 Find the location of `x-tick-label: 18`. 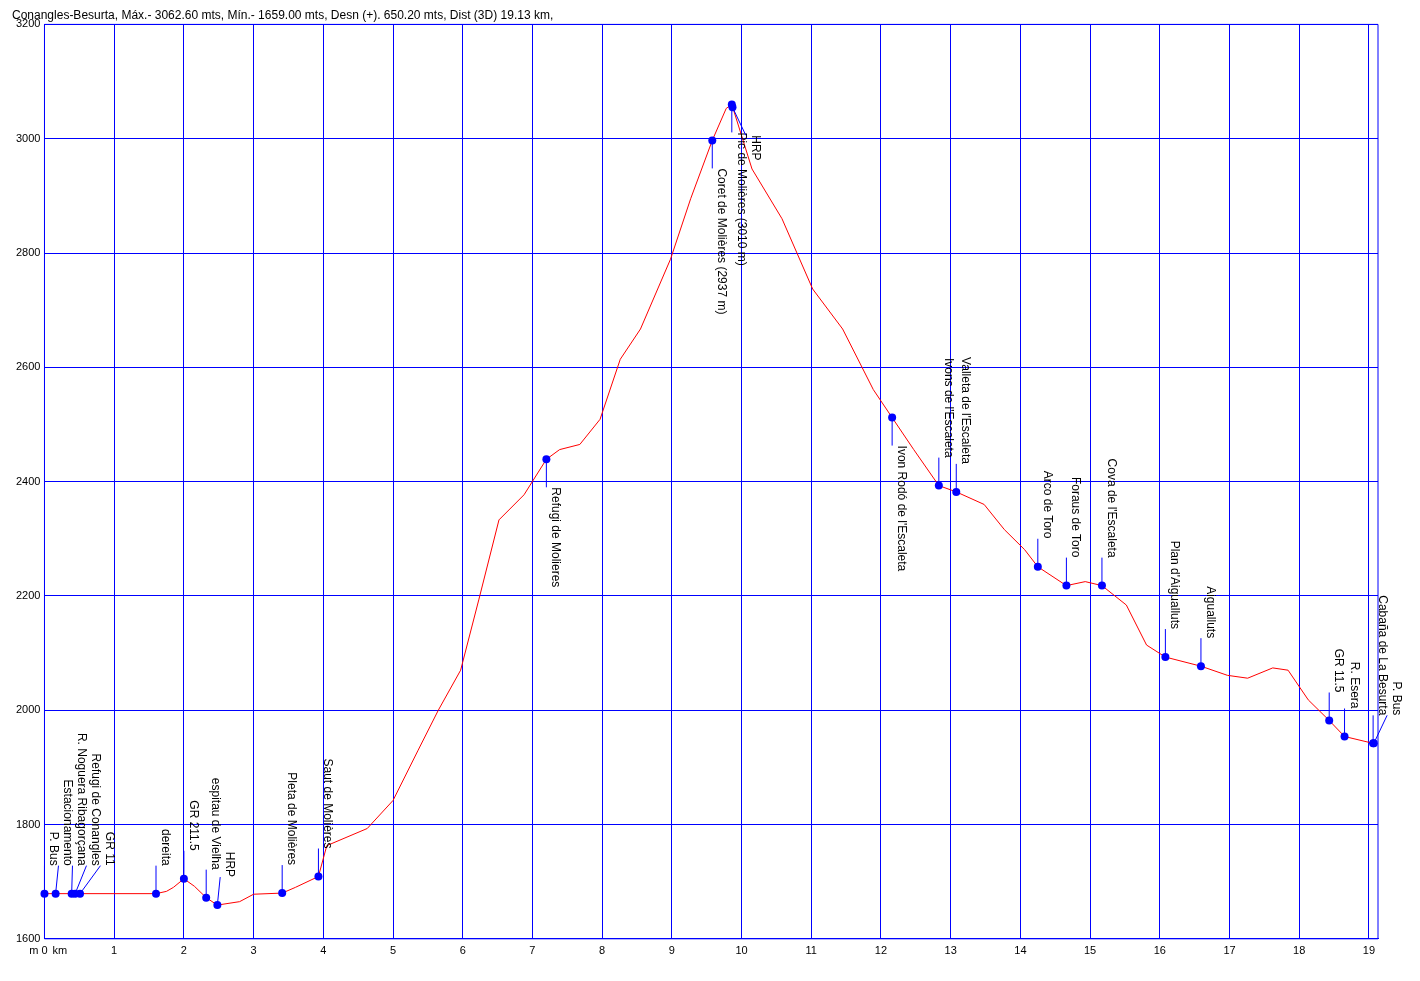

x-tick-label: 18 is located at coordinates (1299, 950).